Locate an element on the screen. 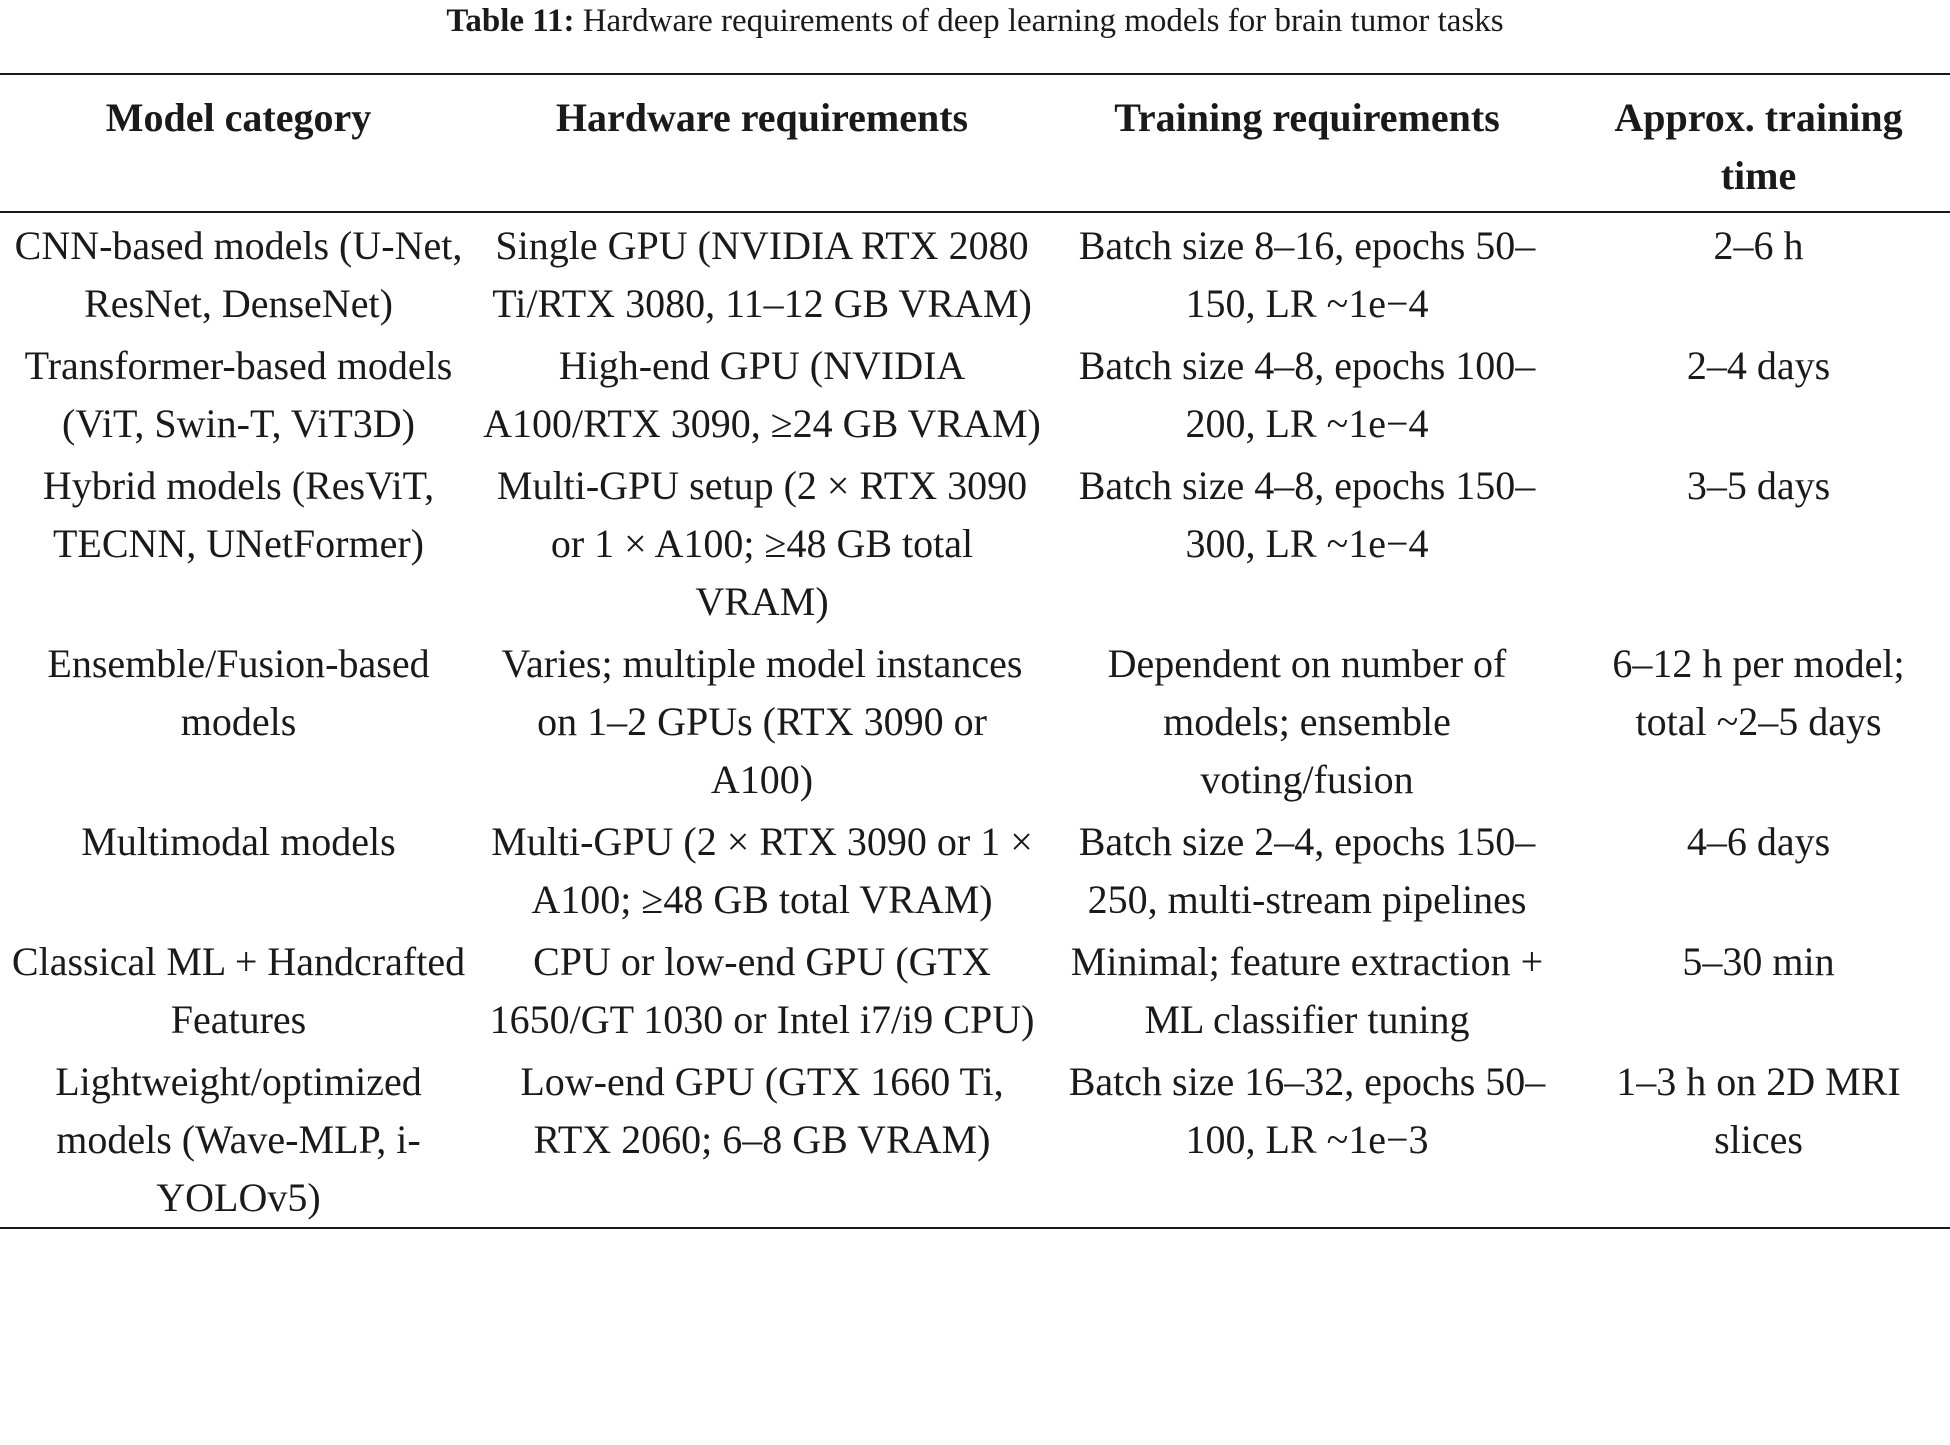 This screenshot has height=1445, width=1950. header-model-category: Model category is located at coordinates (238, 143).